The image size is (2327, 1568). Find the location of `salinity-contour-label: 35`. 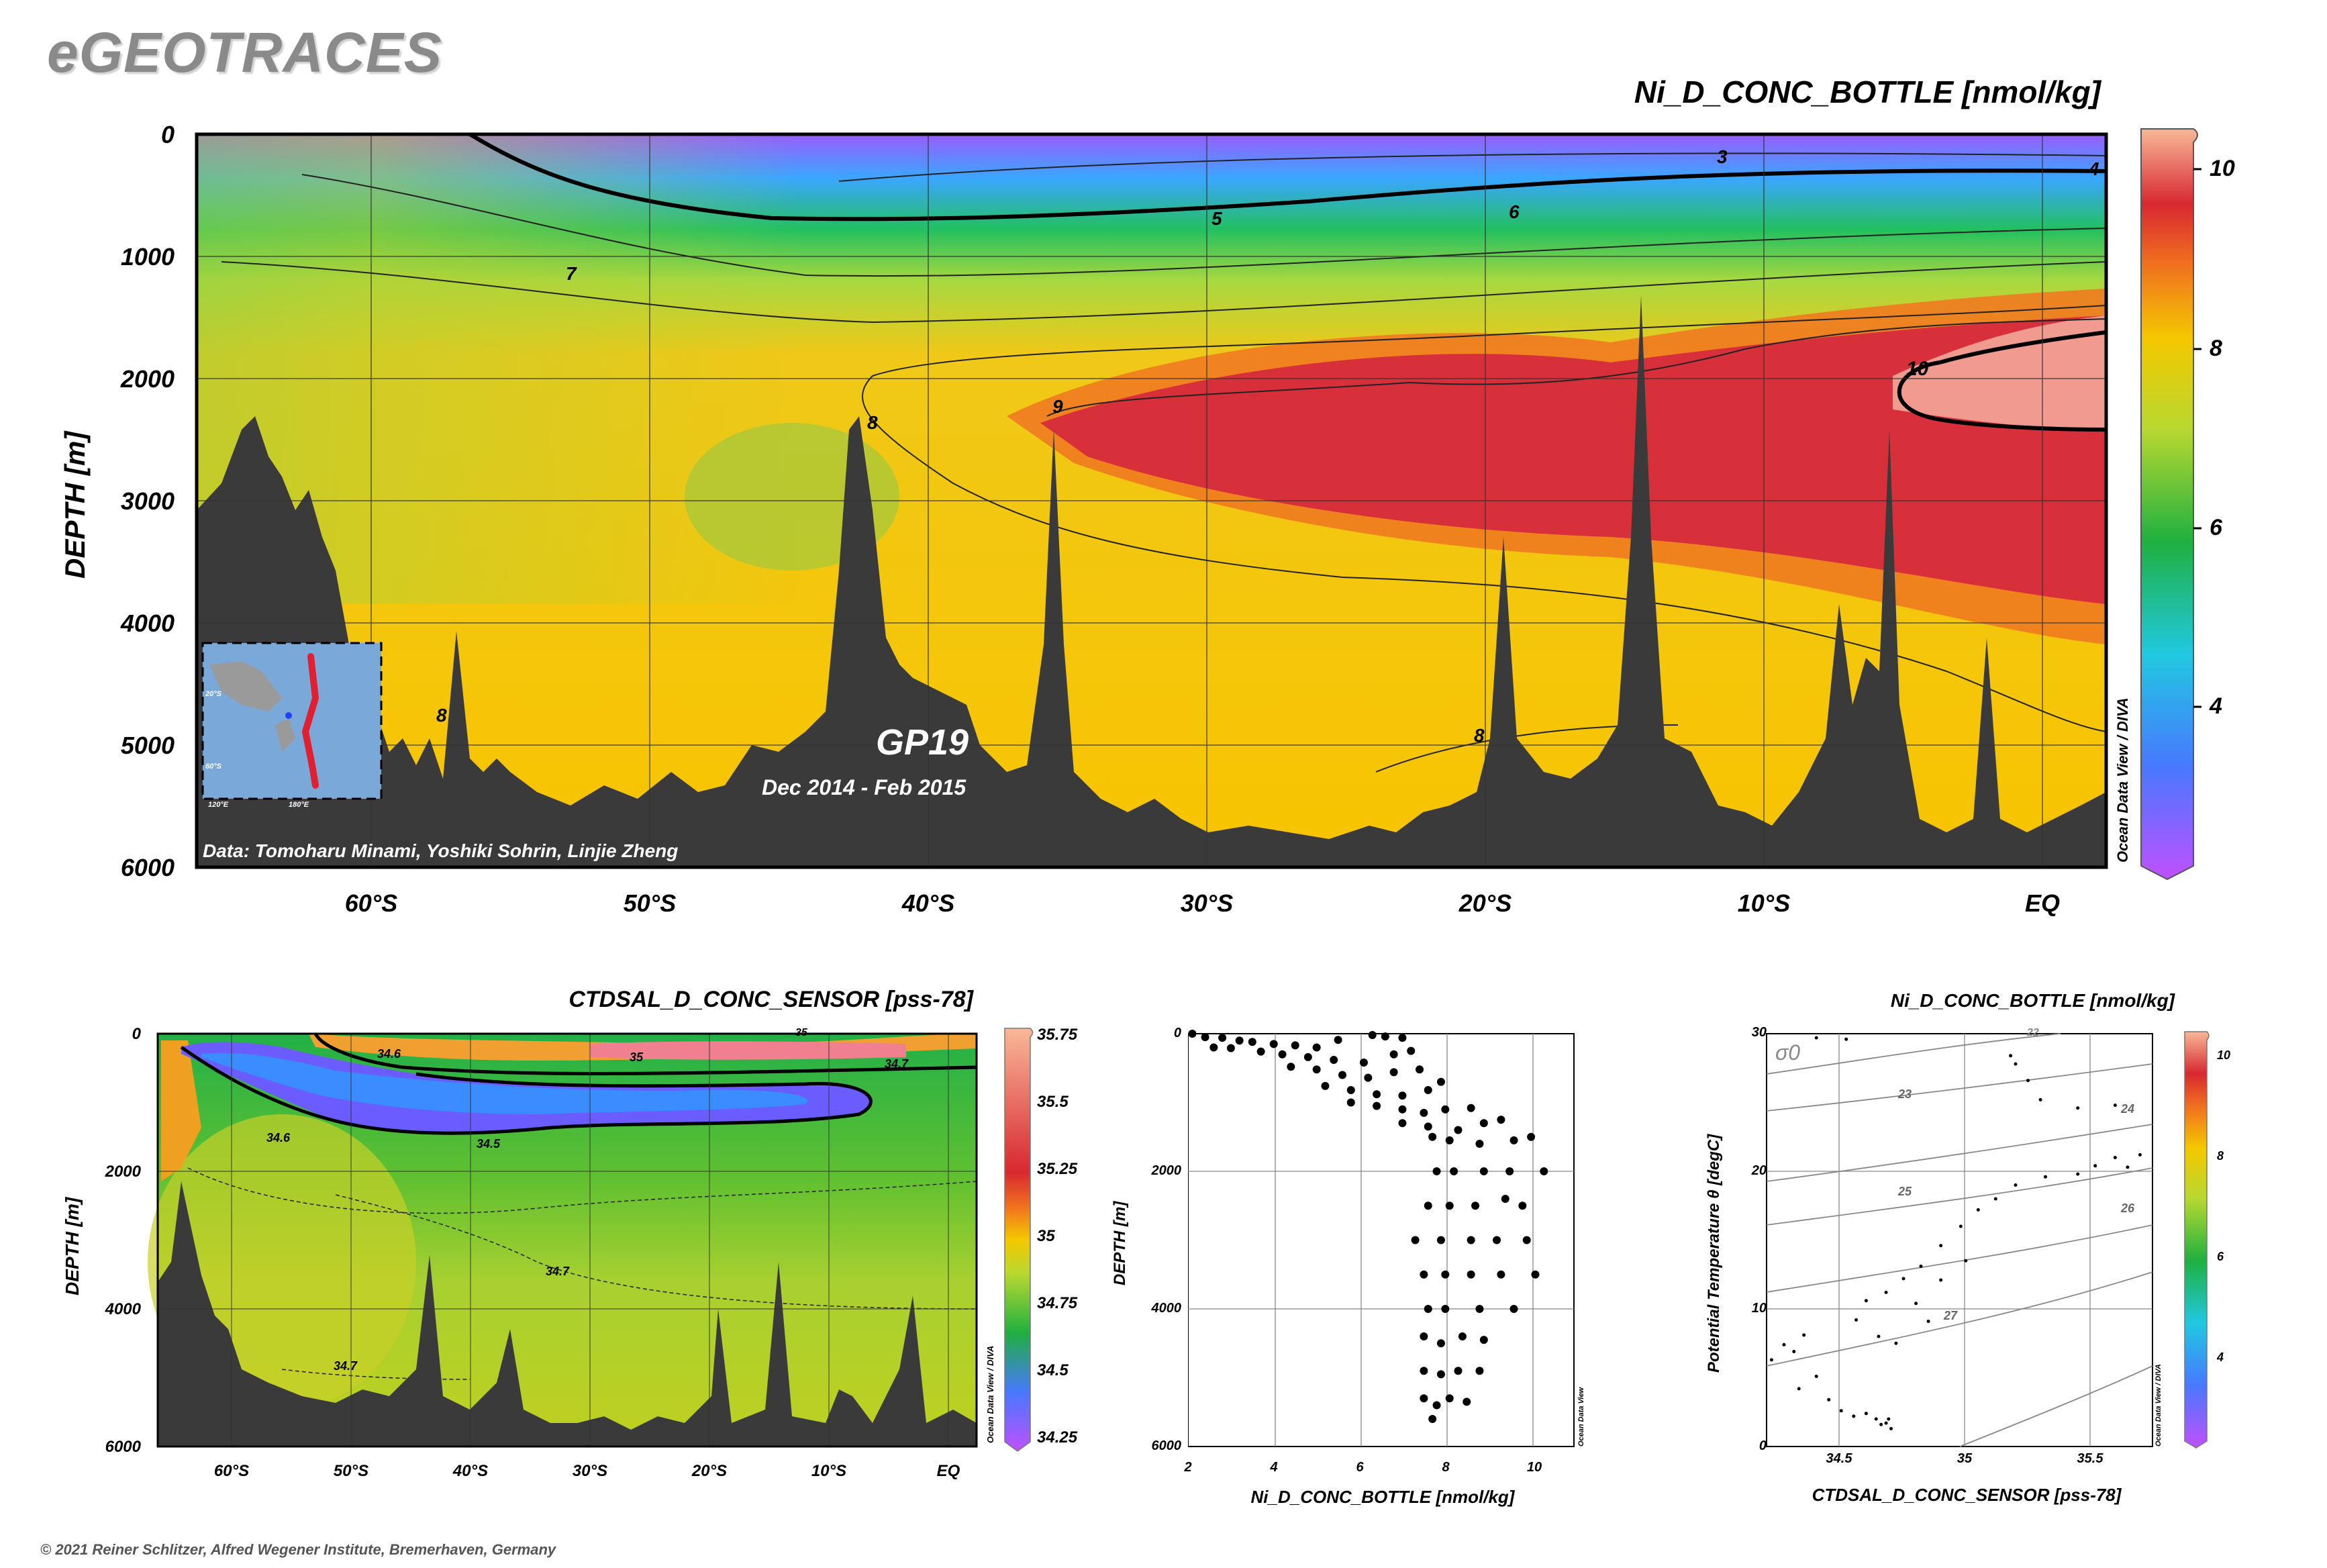

salinity-contour-label: 35 is located at coordinates (801, 1032).